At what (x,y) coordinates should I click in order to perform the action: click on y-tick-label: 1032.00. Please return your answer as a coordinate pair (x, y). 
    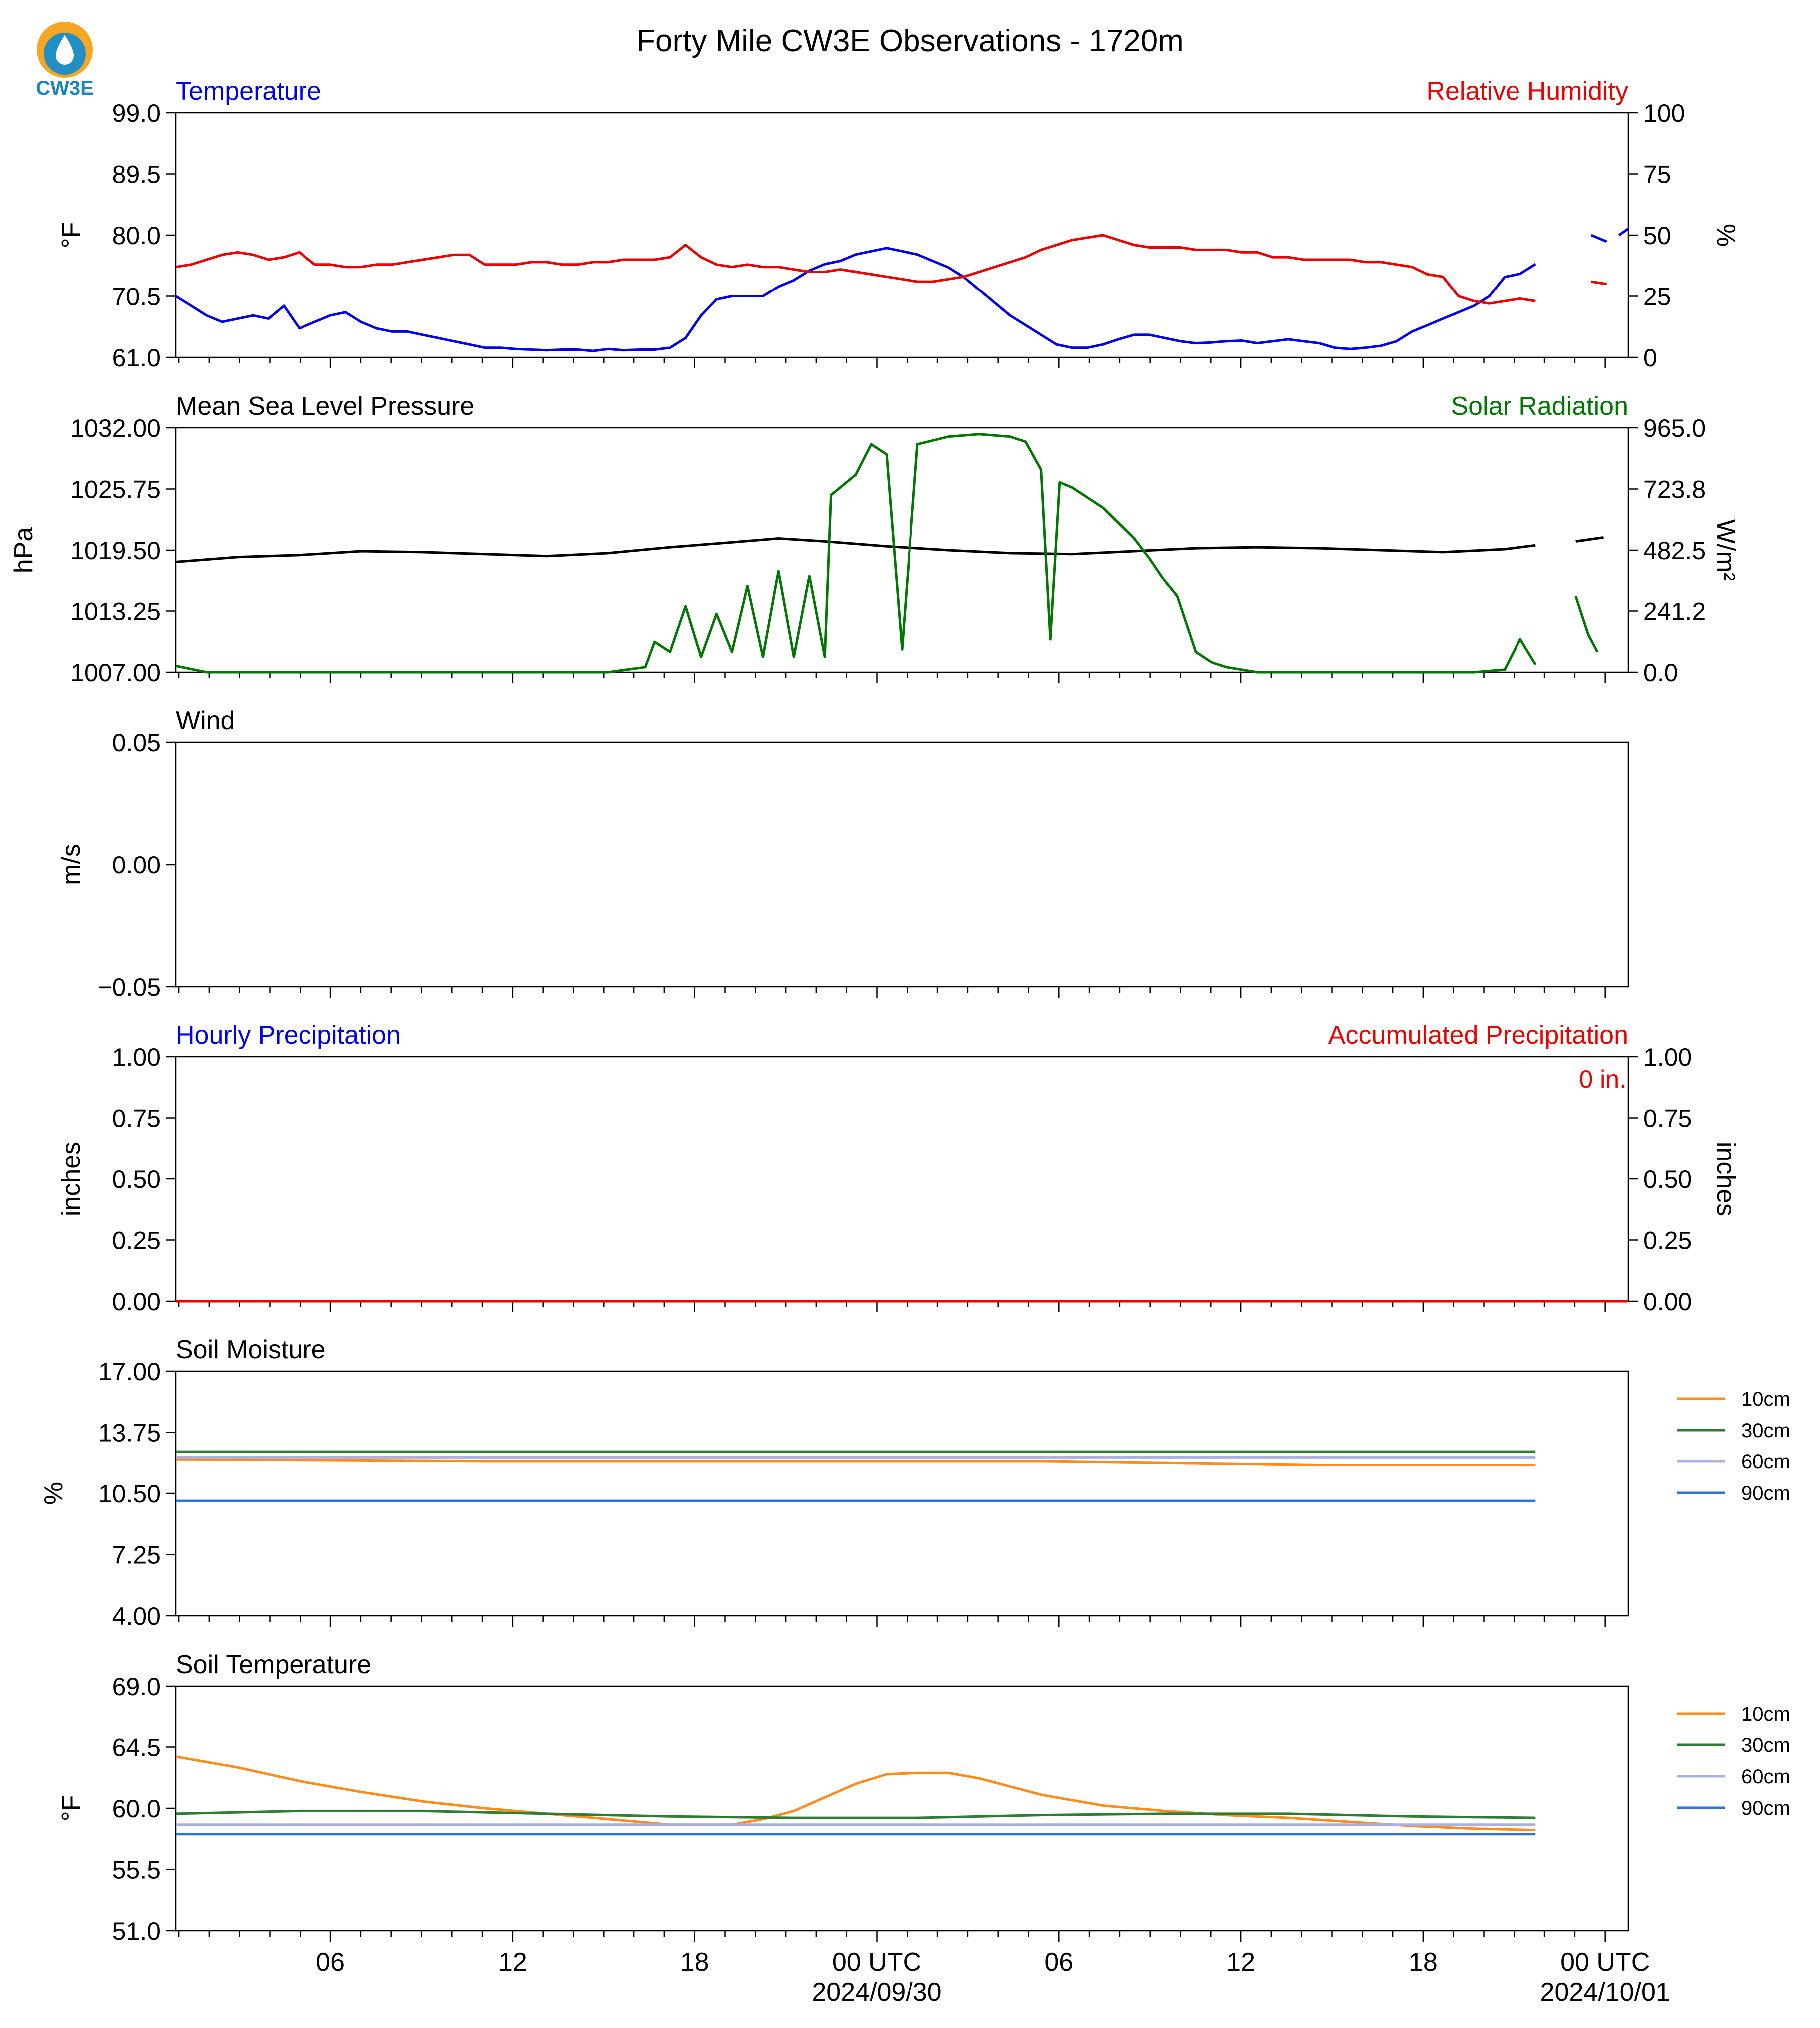
    Looking at the image, I should click on (115, 428).